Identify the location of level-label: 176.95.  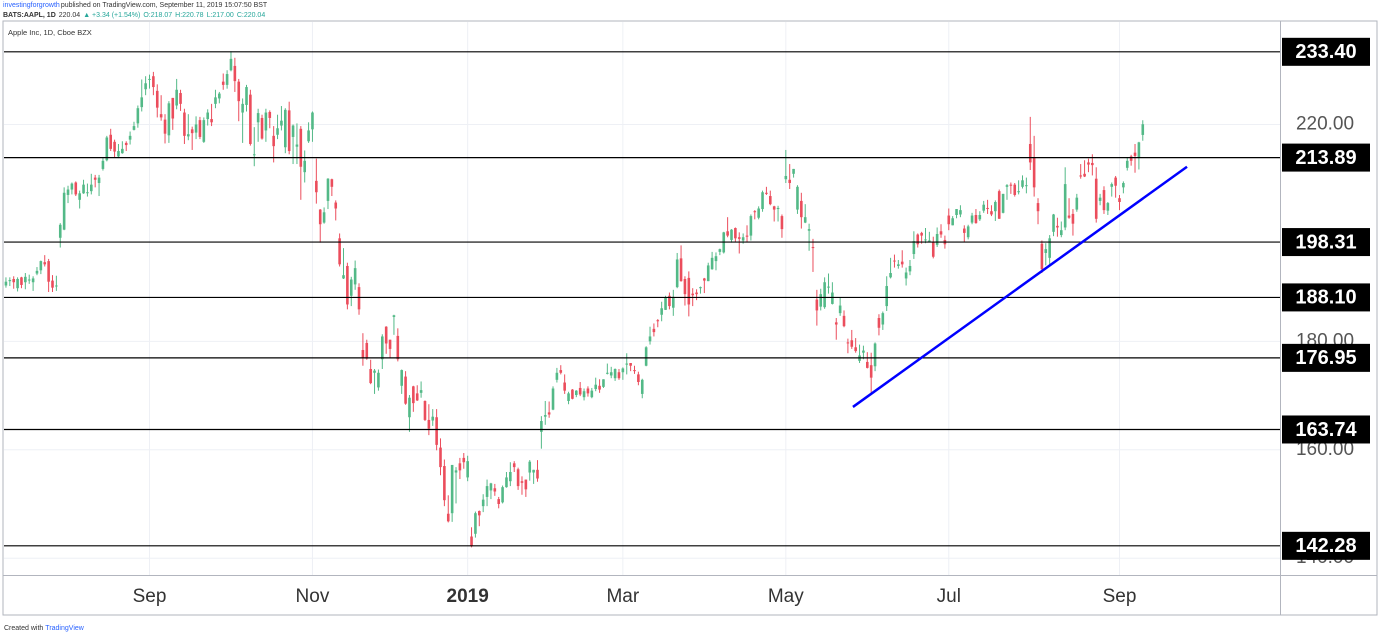
(1325, 358).